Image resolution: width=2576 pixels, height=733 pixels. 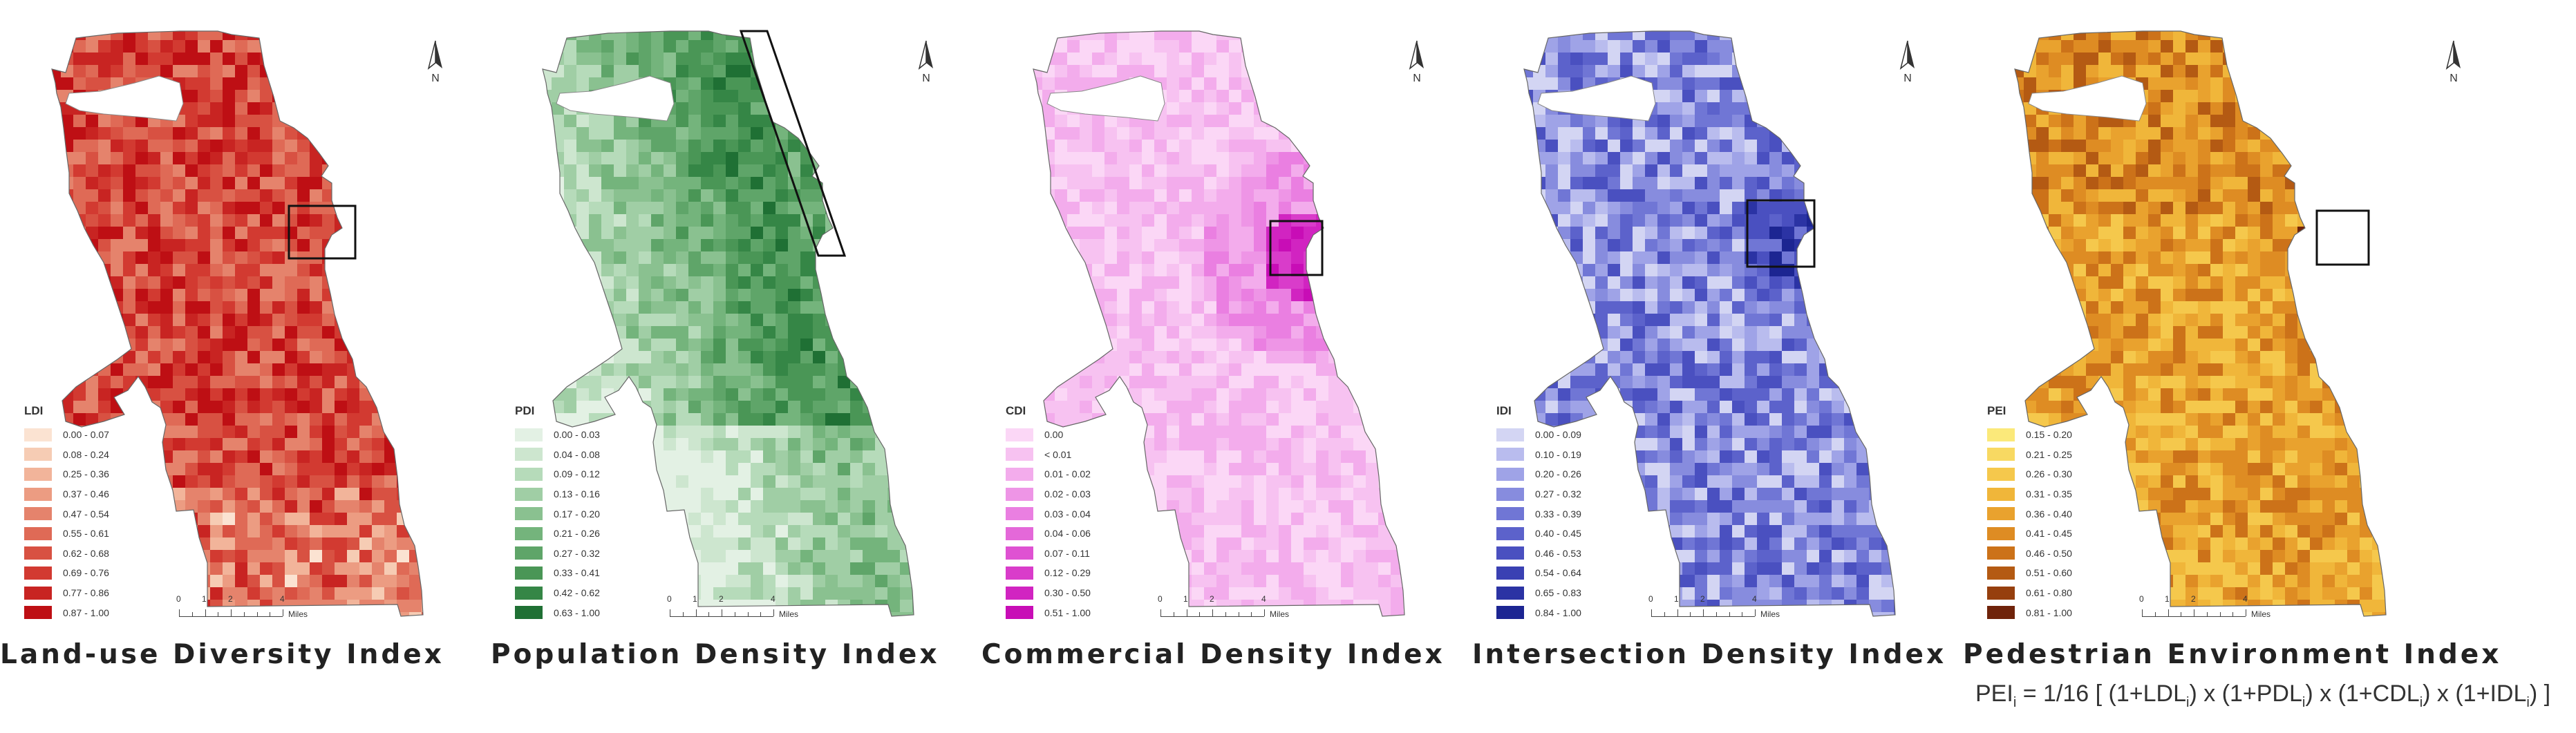 I want to click on legend-row: 0.30 - 0.50, so click(x=1048, y=593).